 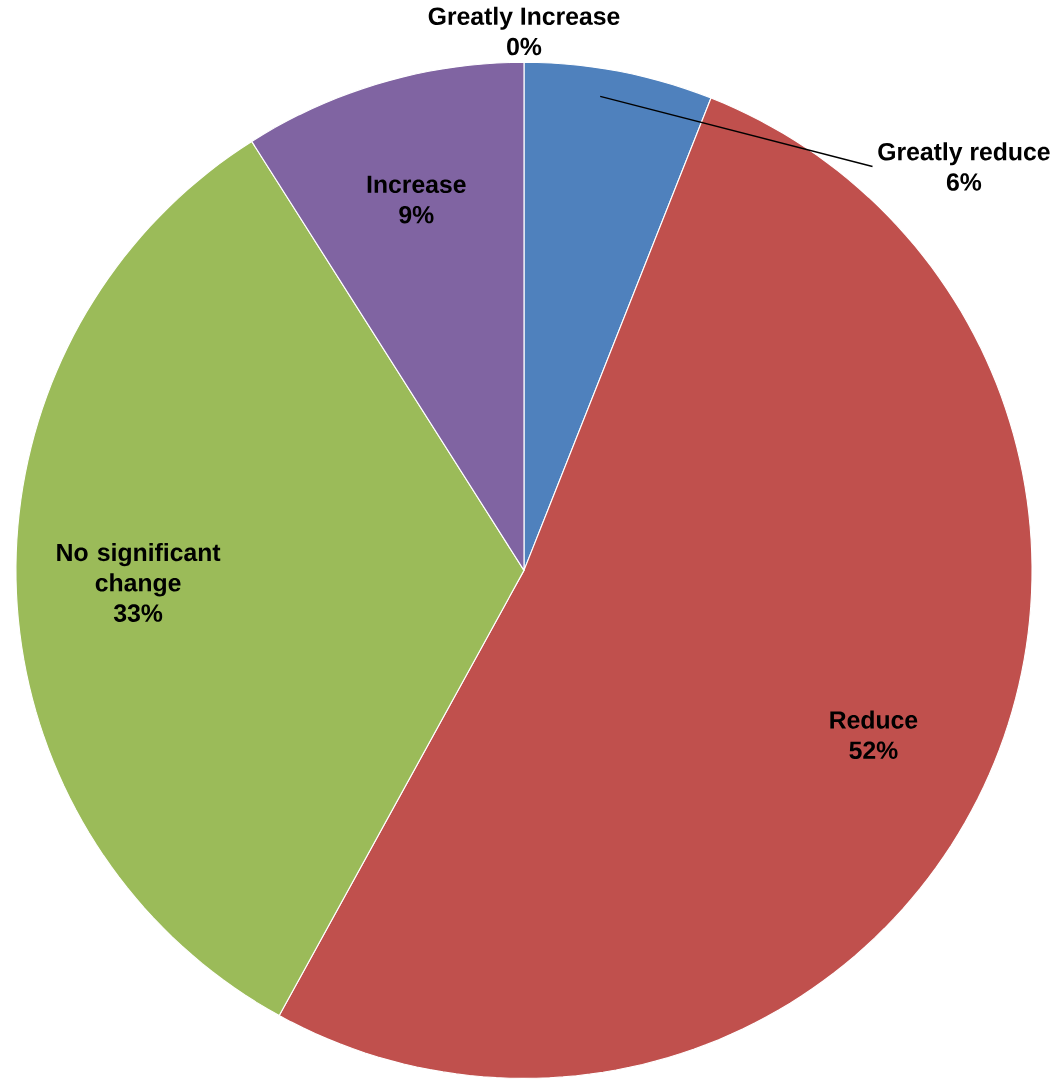 I want to click on slice-label: Greatly reduce, so click(x=964, y=154).